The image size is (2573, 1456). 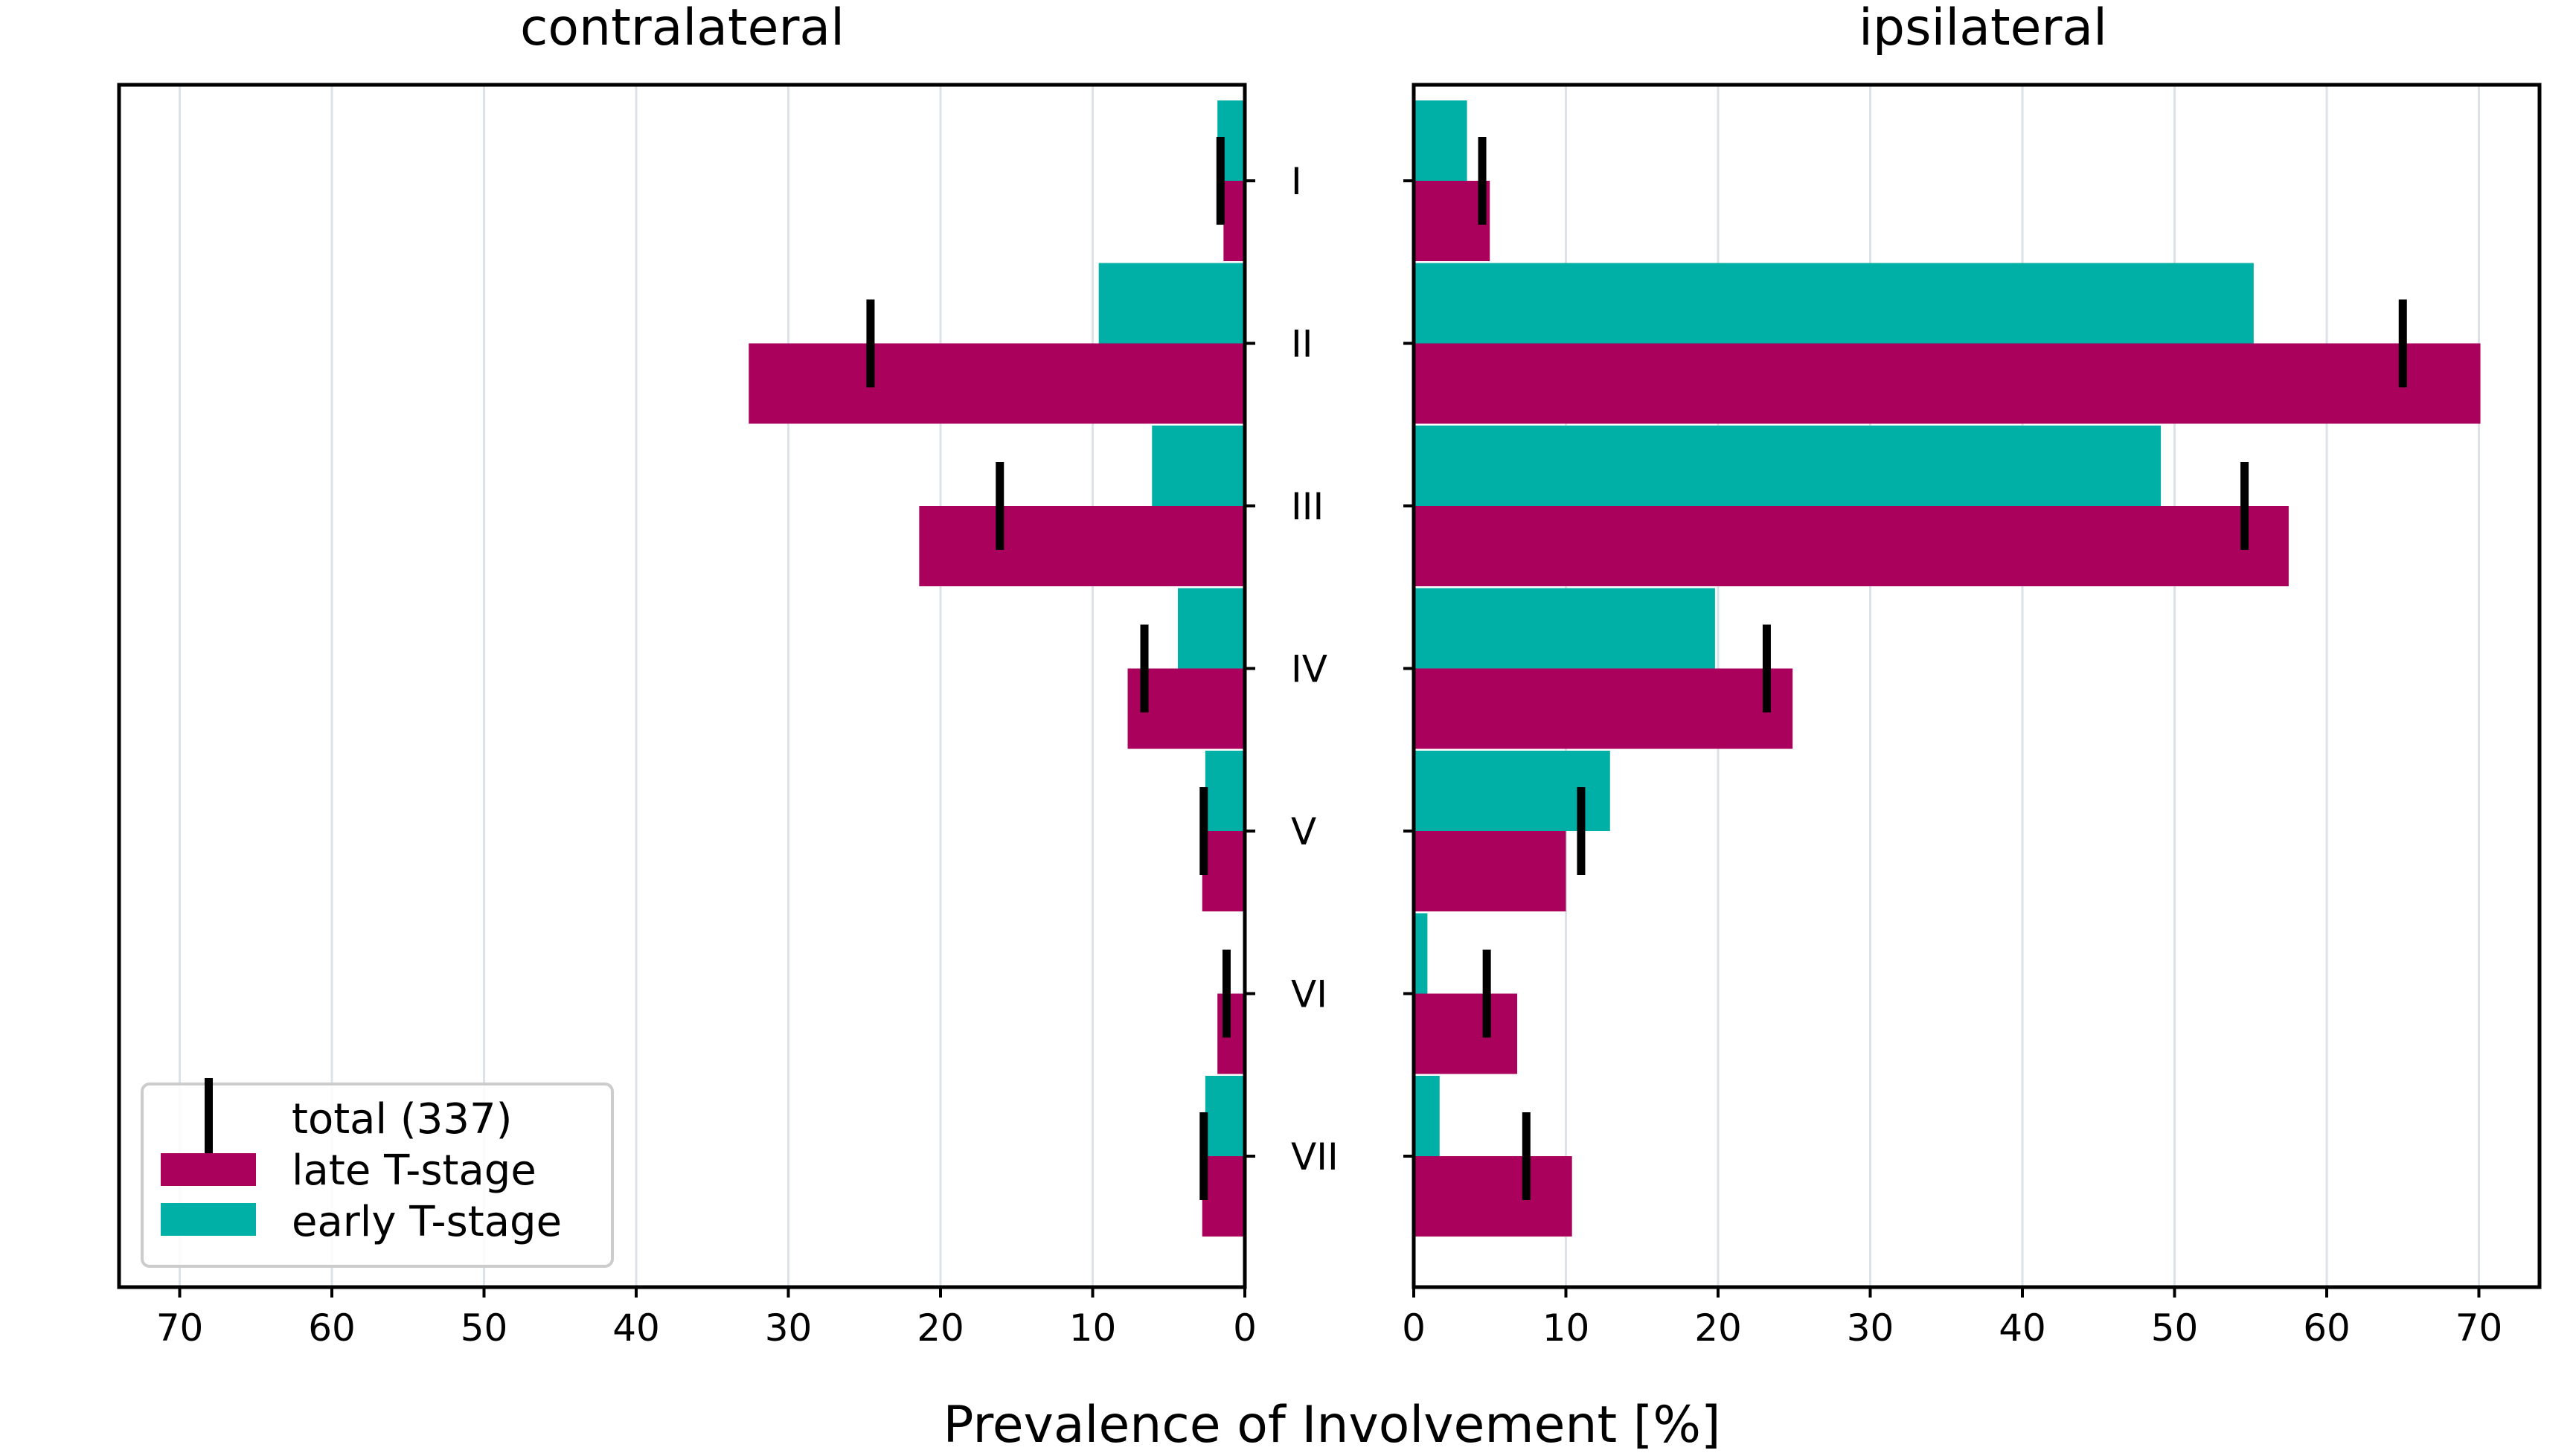 I want to click on ipsi-total-marker-III, so click(x=2244, y=506).